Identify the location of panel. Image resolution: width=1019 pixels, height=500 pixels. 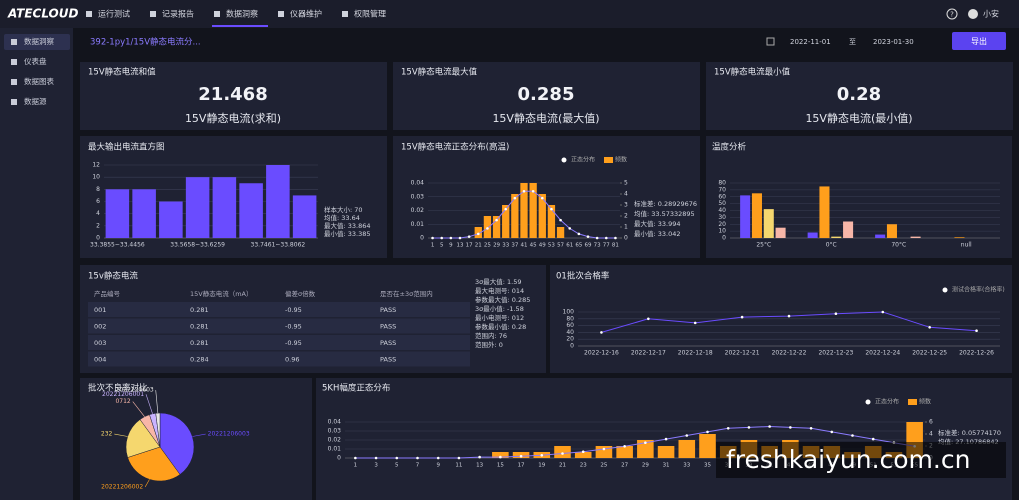
(196, 439).